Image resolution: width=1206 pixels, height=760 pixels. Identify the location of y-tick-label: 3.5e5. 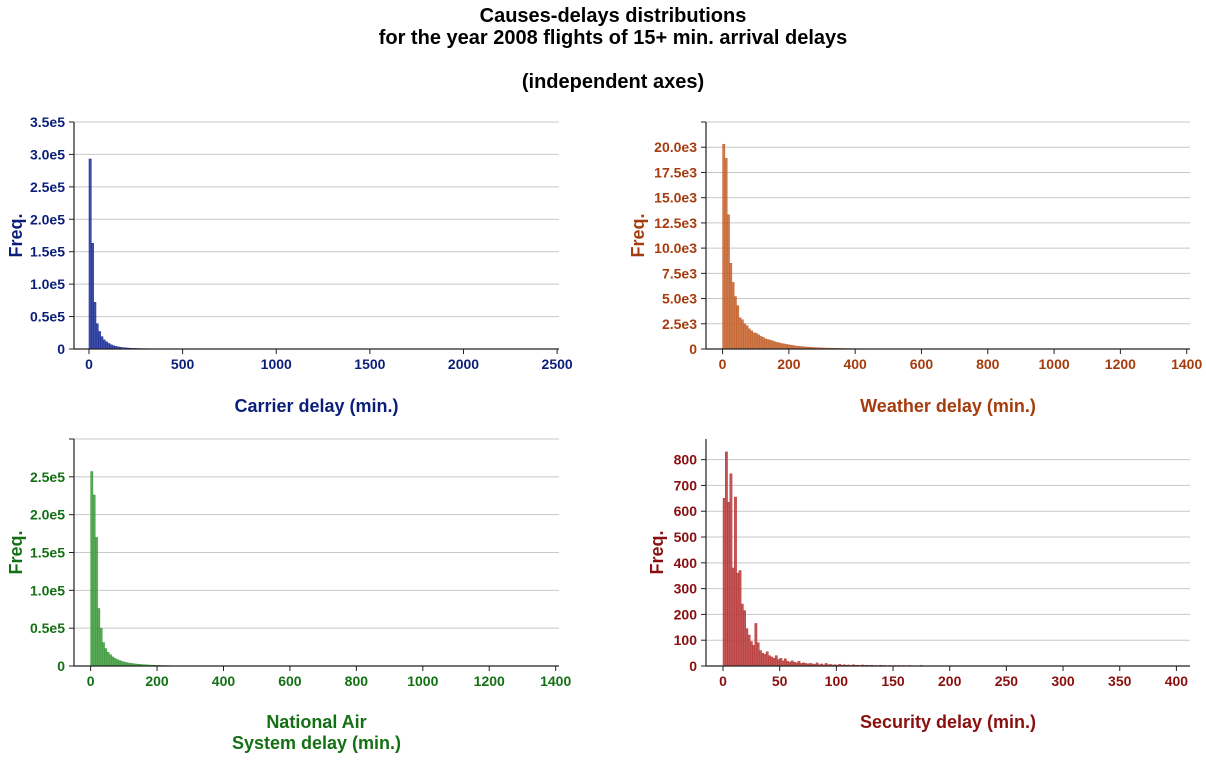
(47, 122).